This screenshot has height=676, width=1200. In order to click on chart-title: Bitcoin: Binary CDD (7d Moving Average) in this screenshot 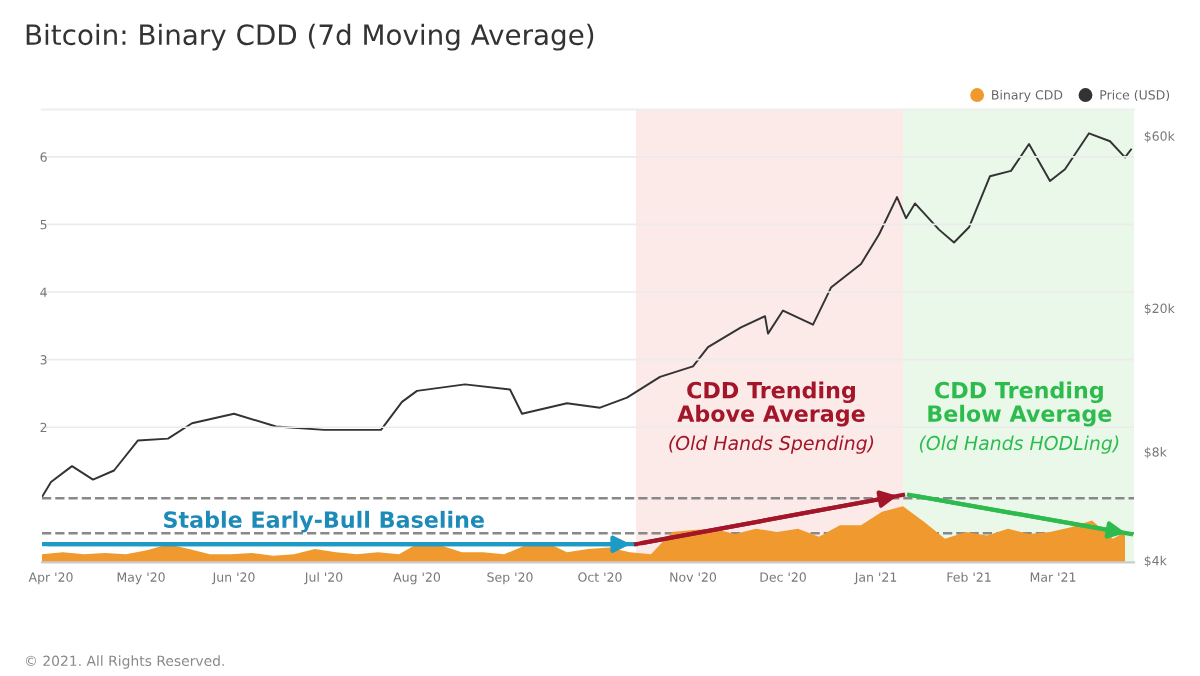, I will do `click(310, 37)`.